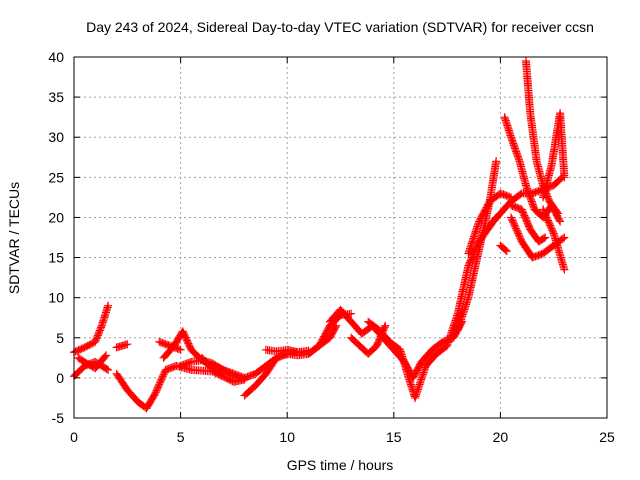 Image resolution: width=640 pixels, height=480 pixels. I want to click on series-track-a, so click(91, 329).